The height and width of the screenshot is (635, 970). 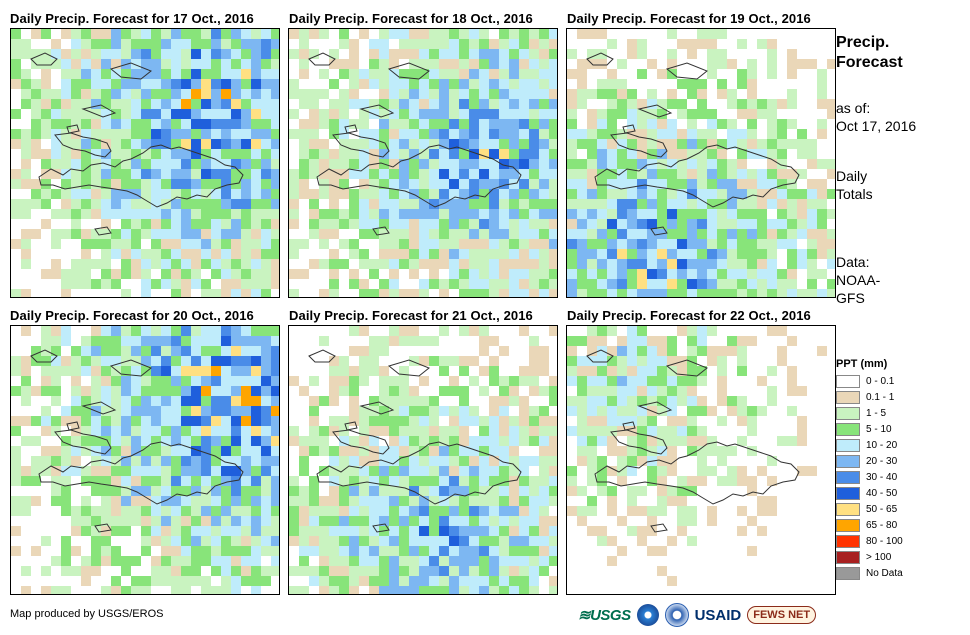 What do you see at coordinates (848, 381) in the screenshot?
I see `legend-swatch` at bounding box center [848, 381].